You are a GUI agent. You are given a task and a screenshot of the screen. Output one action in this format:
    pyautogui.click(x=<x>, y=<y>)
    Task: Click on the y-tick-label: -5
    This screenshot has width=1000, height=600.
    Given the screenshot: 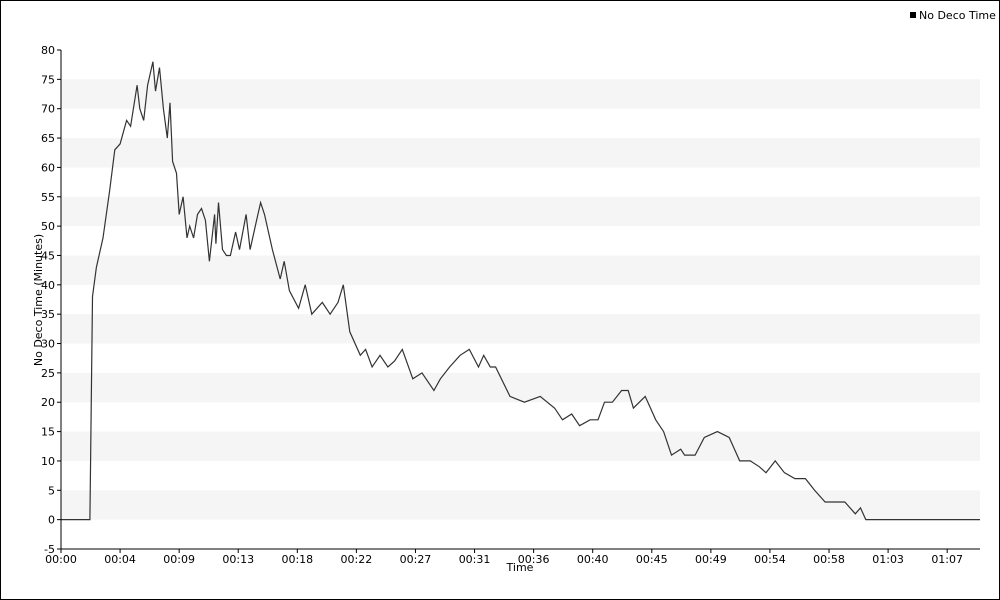 What is the action you would take?
    pyautogui.click(x=49, y=549)
    